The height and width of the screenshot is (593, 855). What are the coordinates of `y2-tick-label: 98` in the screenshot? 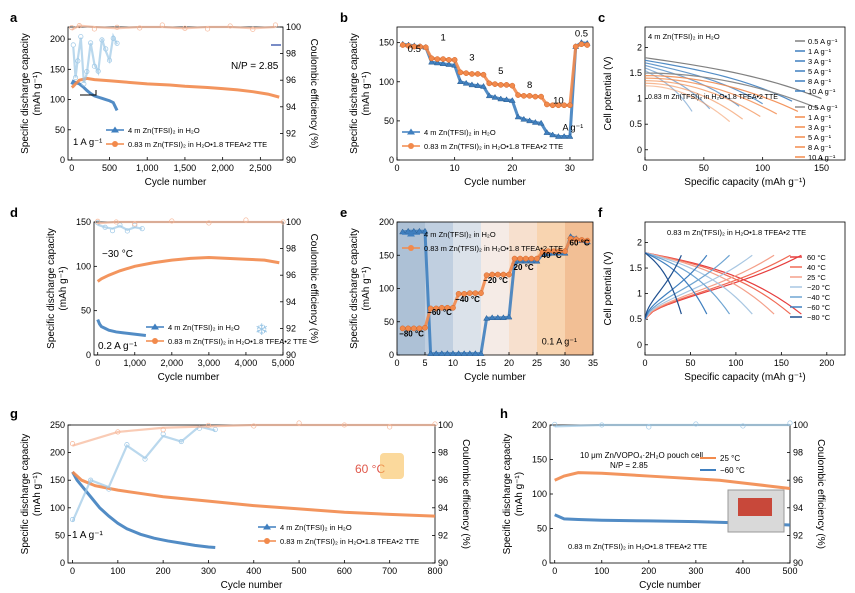 It's located at (291, 249).